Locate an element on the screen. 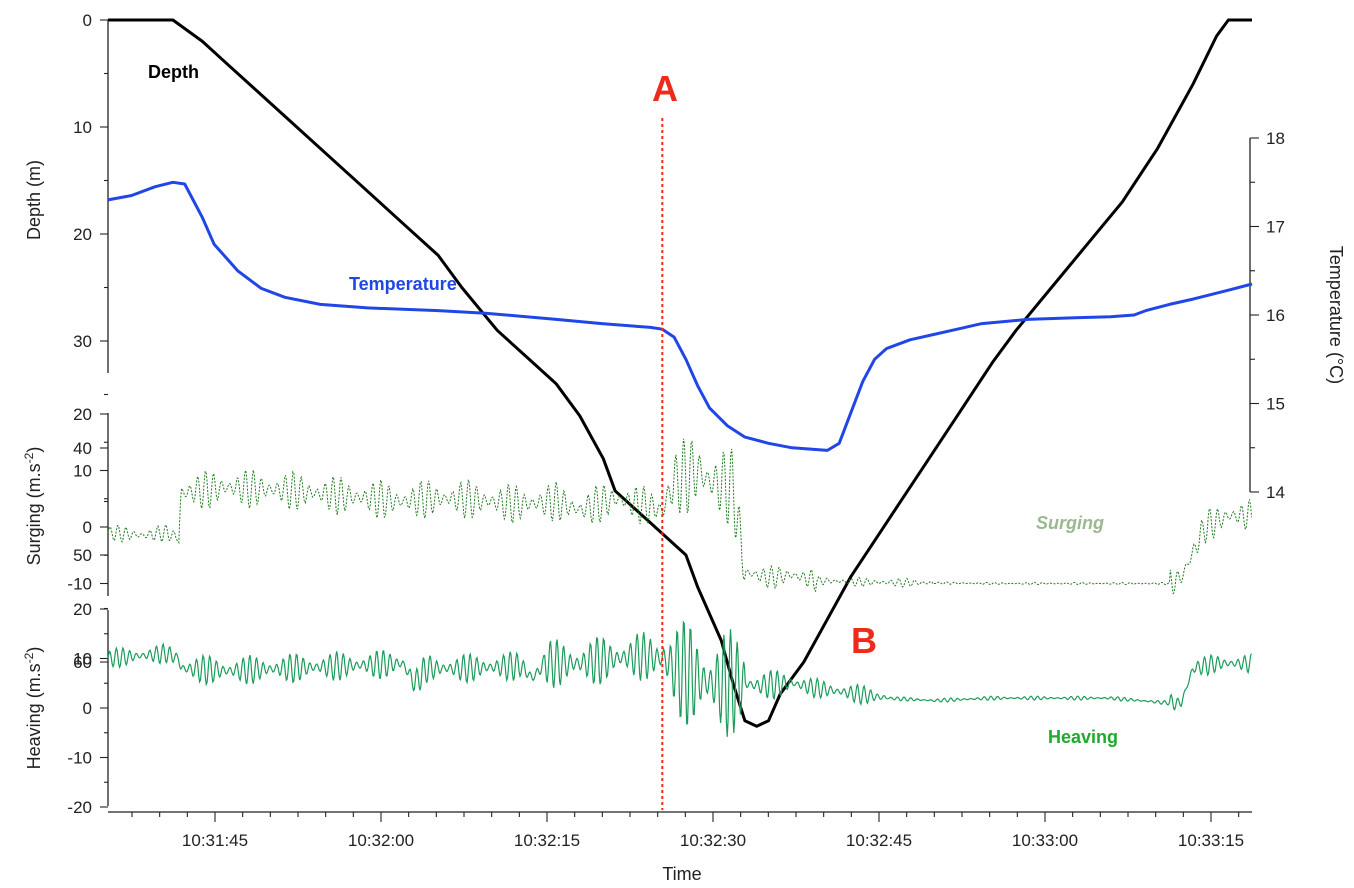  heaving-tick-label: -20 is located at coordinates (79, 807).